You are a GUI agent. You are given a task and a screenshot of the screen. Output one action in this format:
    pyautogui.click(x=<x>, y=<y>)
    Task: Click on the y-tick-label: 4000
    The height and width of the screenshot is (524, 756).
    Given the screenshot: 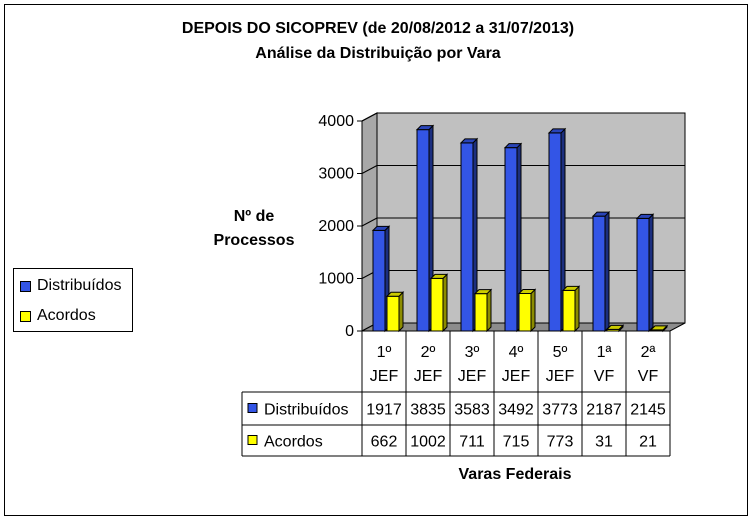 What is the action you would take?
    pyautogui.click(x=336, y=121)
    